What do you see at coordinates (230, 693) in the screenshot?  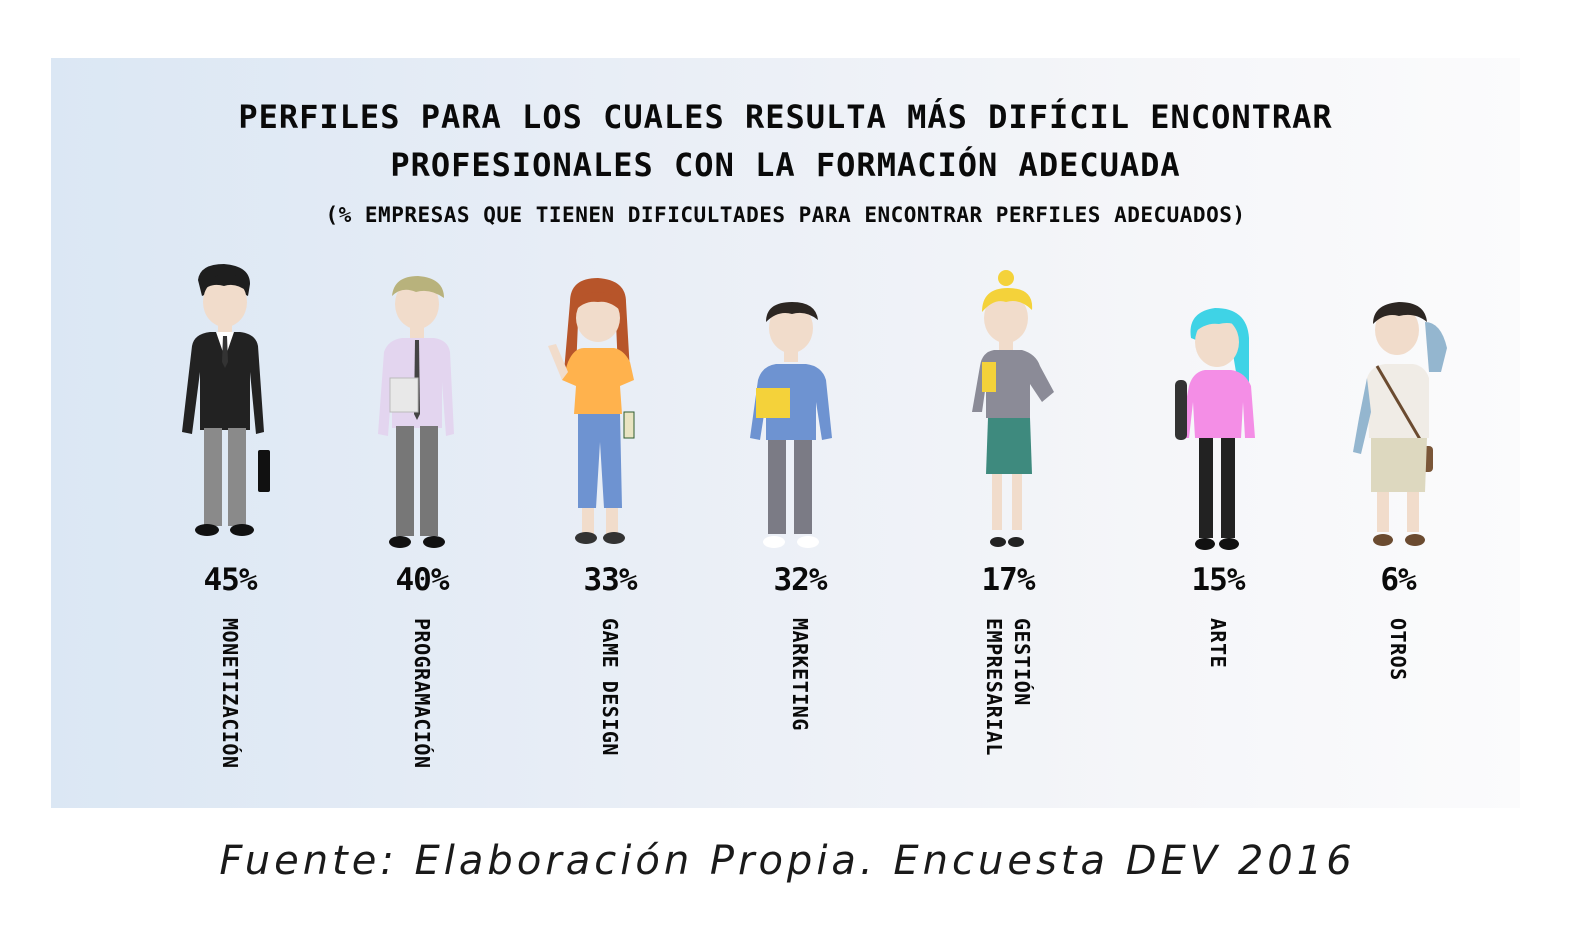 I see `category-label-1: MONETIZACIÓN` at bounding box center [230, 693].